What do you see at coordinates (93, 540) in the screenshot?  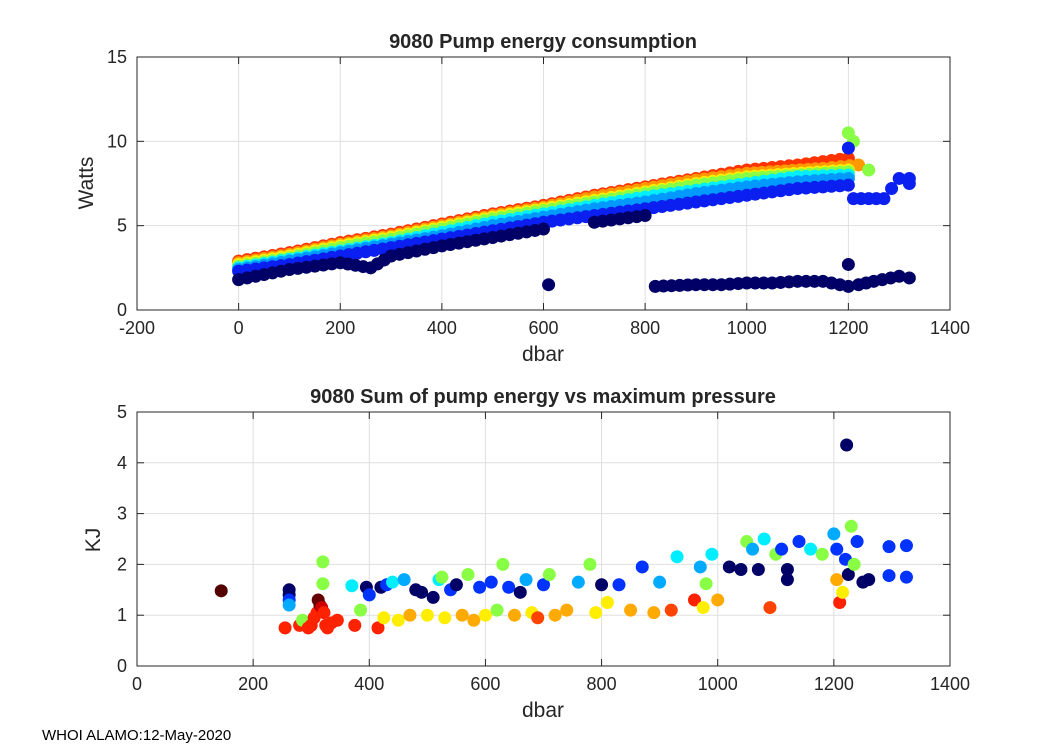 I see `bottom-y-axis-label: KJ` at bounding box center [93, 540].